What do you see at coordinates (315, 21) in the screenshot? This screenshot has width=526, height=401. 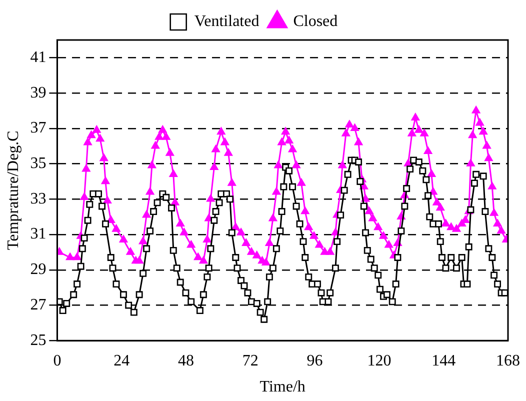 I see `legend-label: Closed` at bounding box center [315, 21].